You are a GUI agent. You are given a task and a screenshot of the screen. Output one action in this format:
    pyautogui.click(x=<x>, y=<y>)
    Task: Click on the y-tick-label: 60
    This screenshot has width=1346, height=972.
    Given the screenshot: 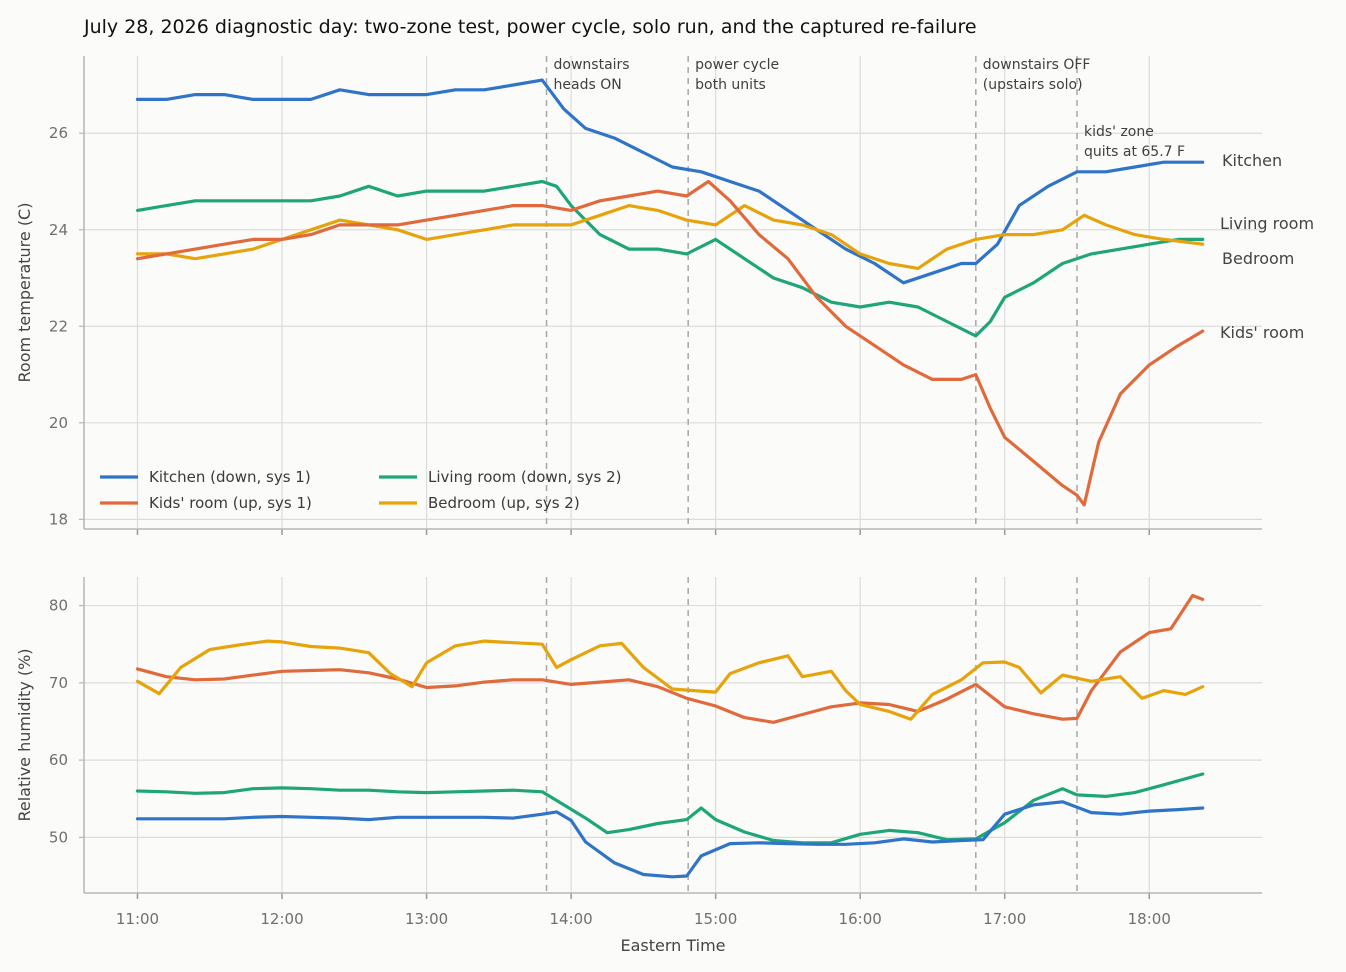 What is the action you would take?
    pyautogui.click(x=58, y=760)
    